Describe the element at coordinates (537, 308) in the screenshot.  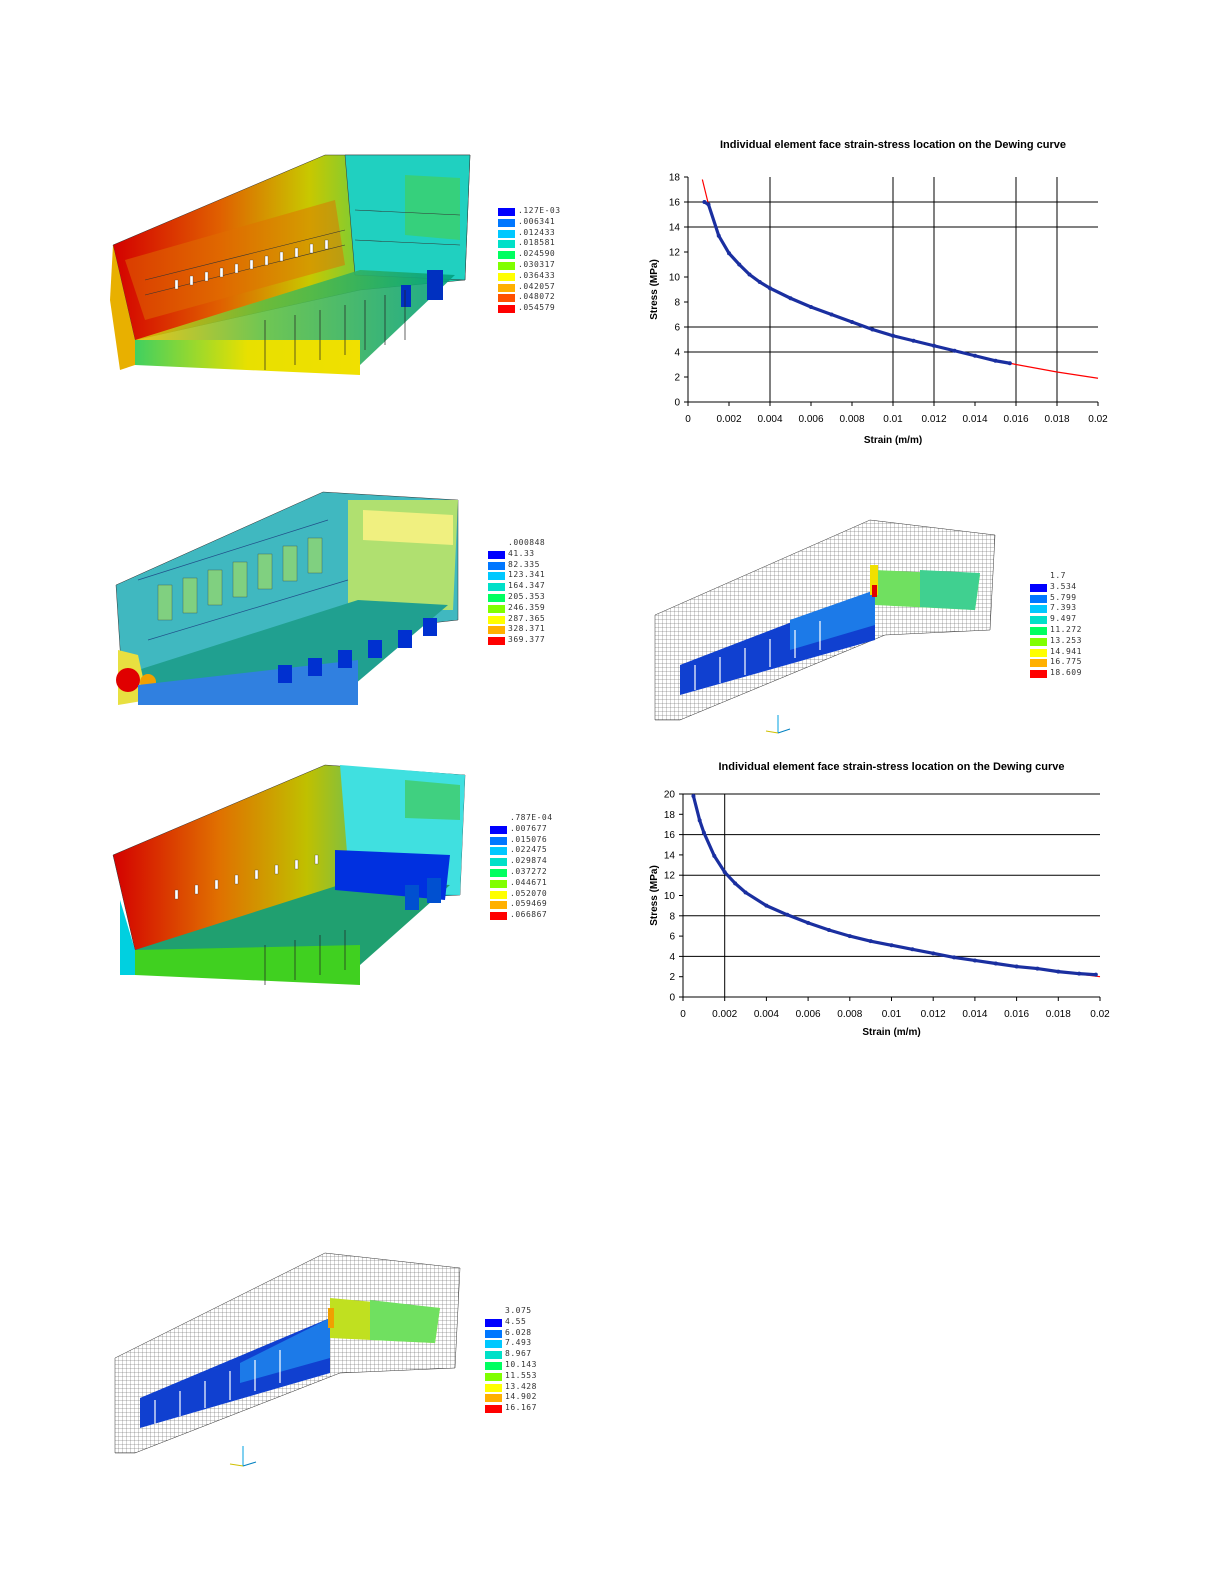
I see `legend-value: .054579` at that location.